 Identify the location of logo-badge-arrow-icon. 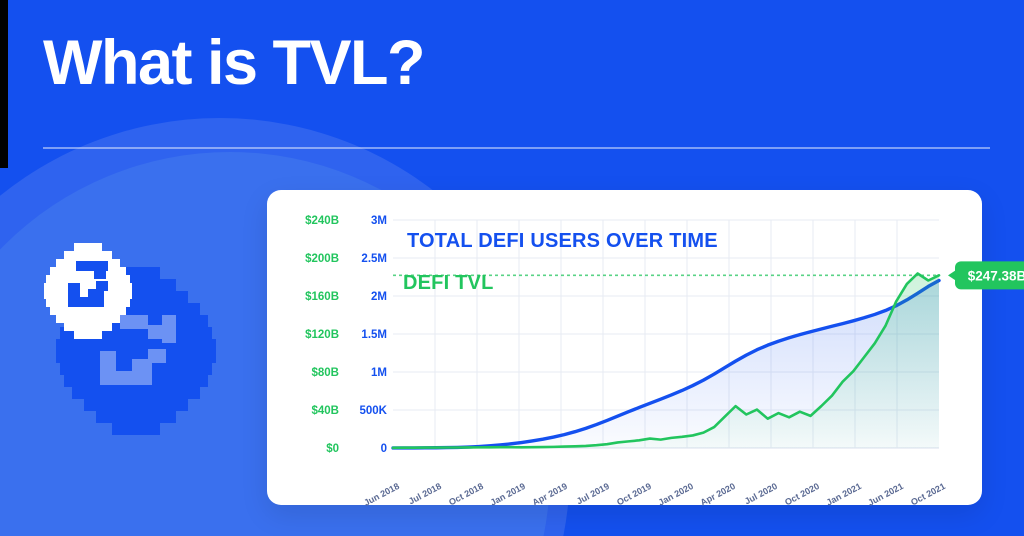
(88, 284).